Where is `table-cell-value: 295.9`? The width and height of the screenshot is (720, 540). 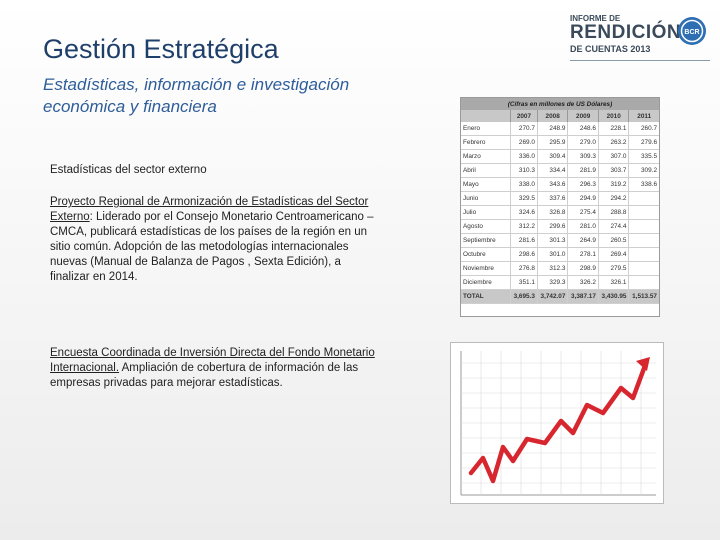 table-cell-value: 295.9 is located at coordinates (552, 142).